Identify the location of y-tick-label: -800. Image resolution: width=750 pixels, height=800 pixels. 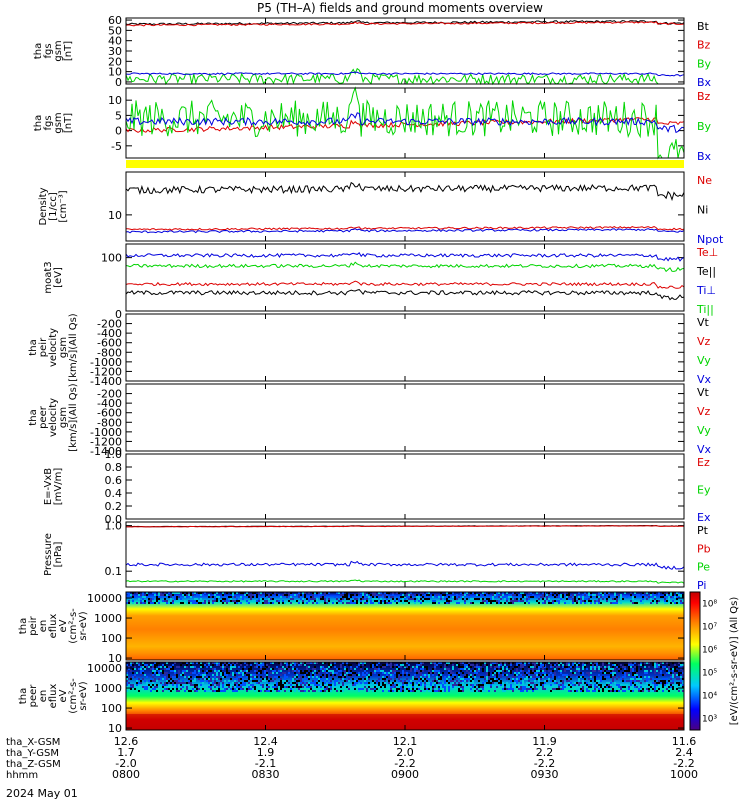
(109, 352).